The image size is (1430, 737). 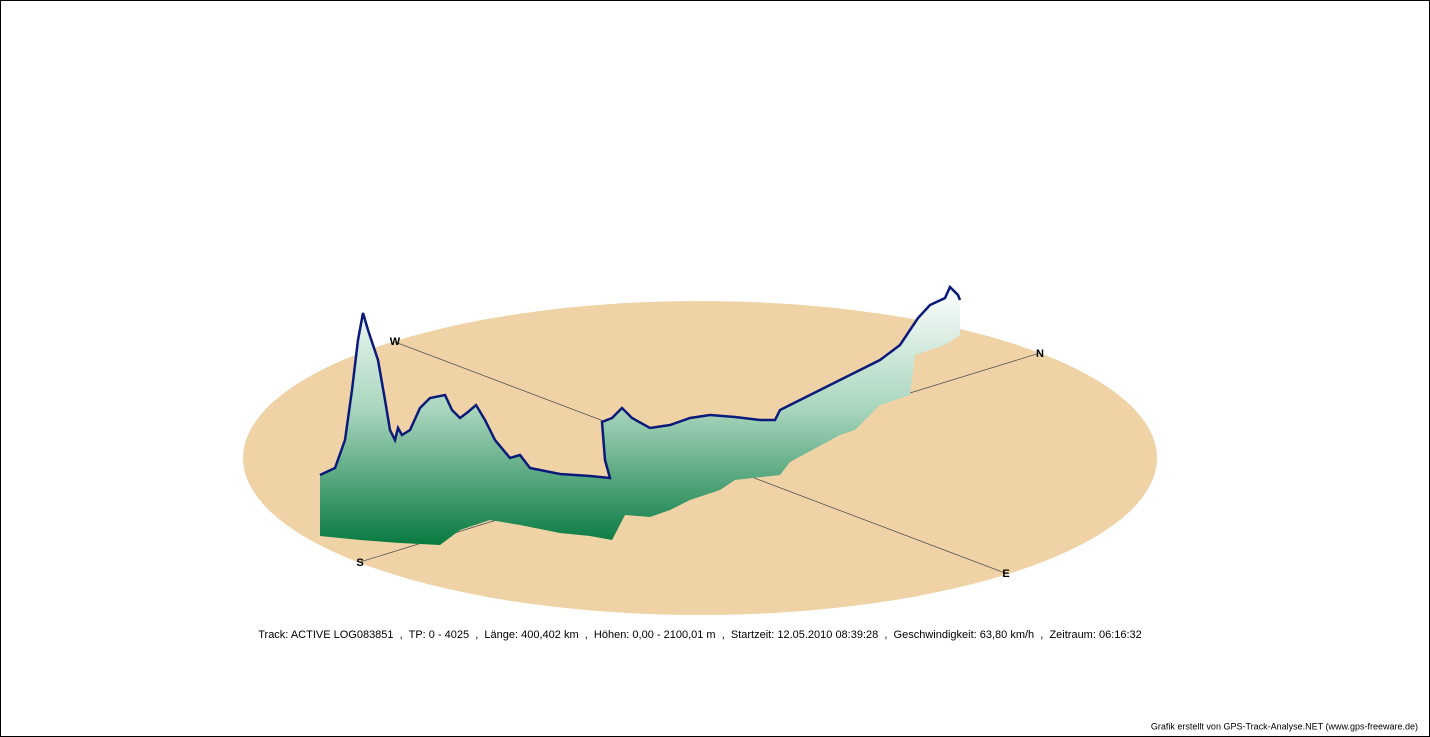 I want to click on compass-north: N, so click(x=1040, y=354).